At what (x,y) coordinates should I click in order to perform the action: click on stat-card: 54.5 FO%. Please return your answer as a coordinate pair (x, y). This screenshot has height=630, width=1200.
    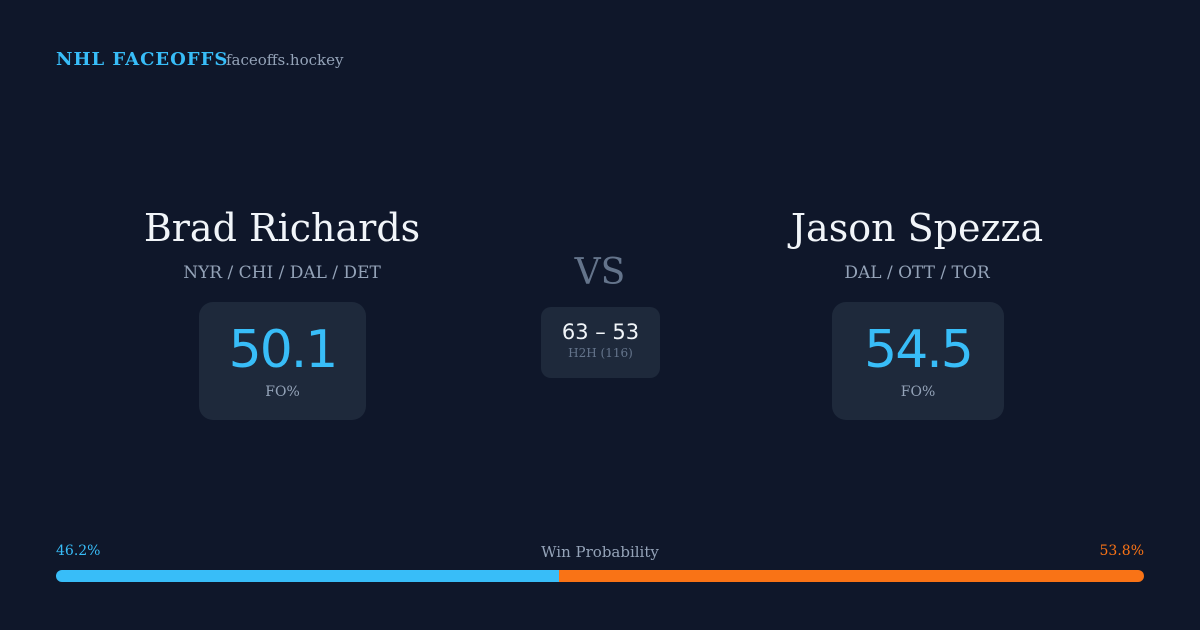
    Looking at the image, I should click on (918, 361).